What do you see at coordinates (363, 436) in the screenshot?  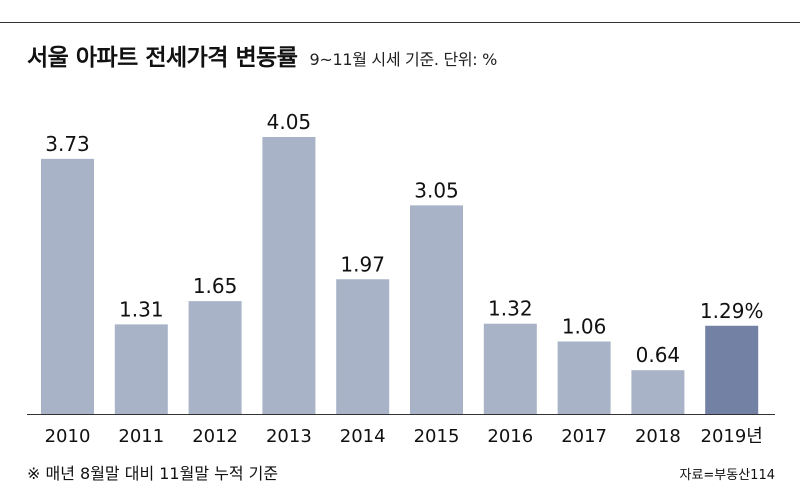 I see `x-tick-label-2014: 2014` at bounding box center [363, 436].